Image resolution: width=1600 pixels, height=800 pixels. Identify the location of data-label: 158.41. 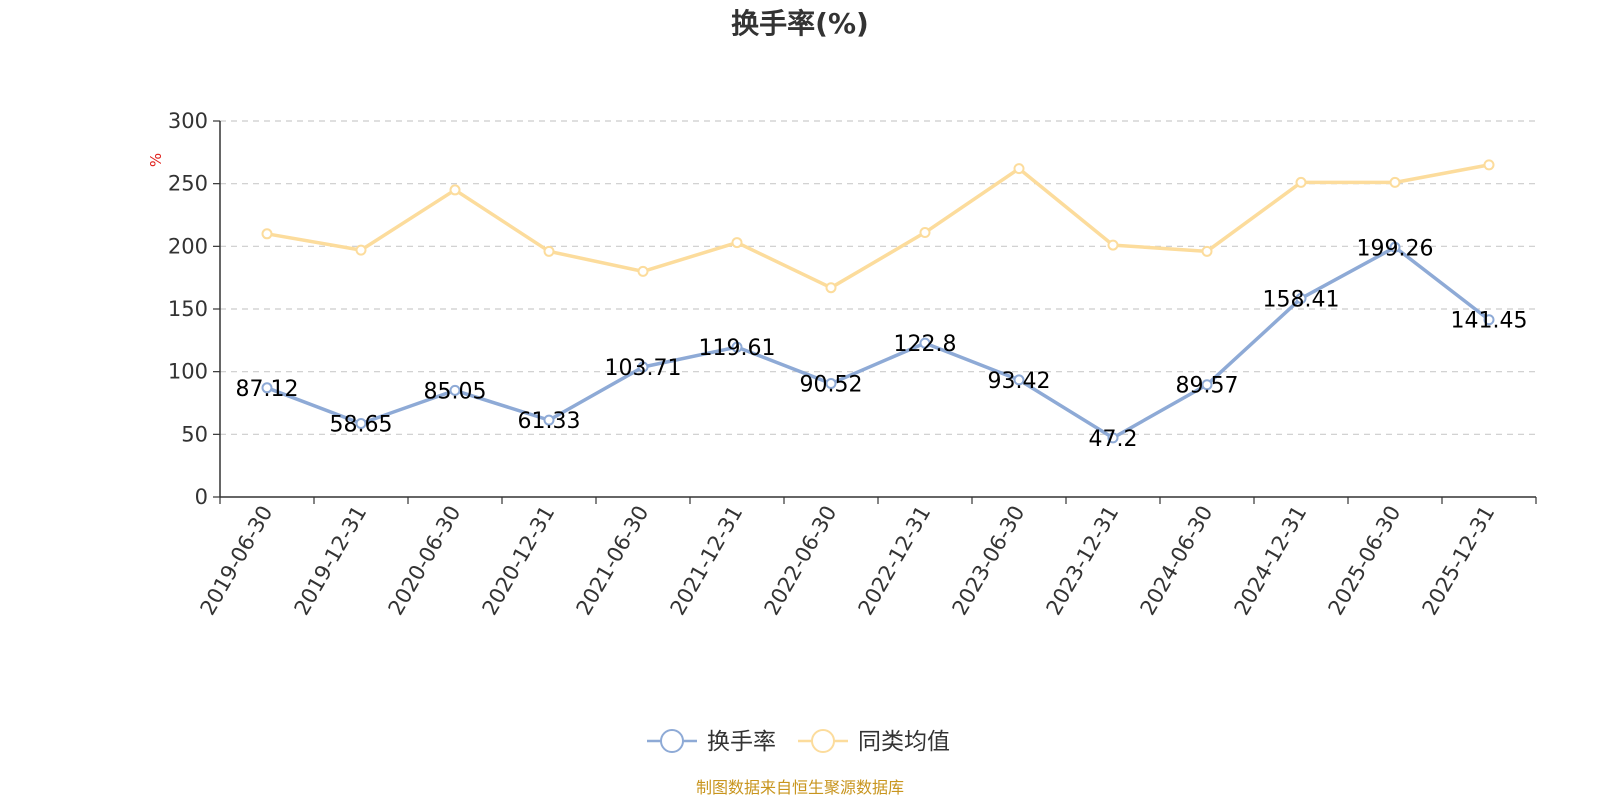
(1301, 299).